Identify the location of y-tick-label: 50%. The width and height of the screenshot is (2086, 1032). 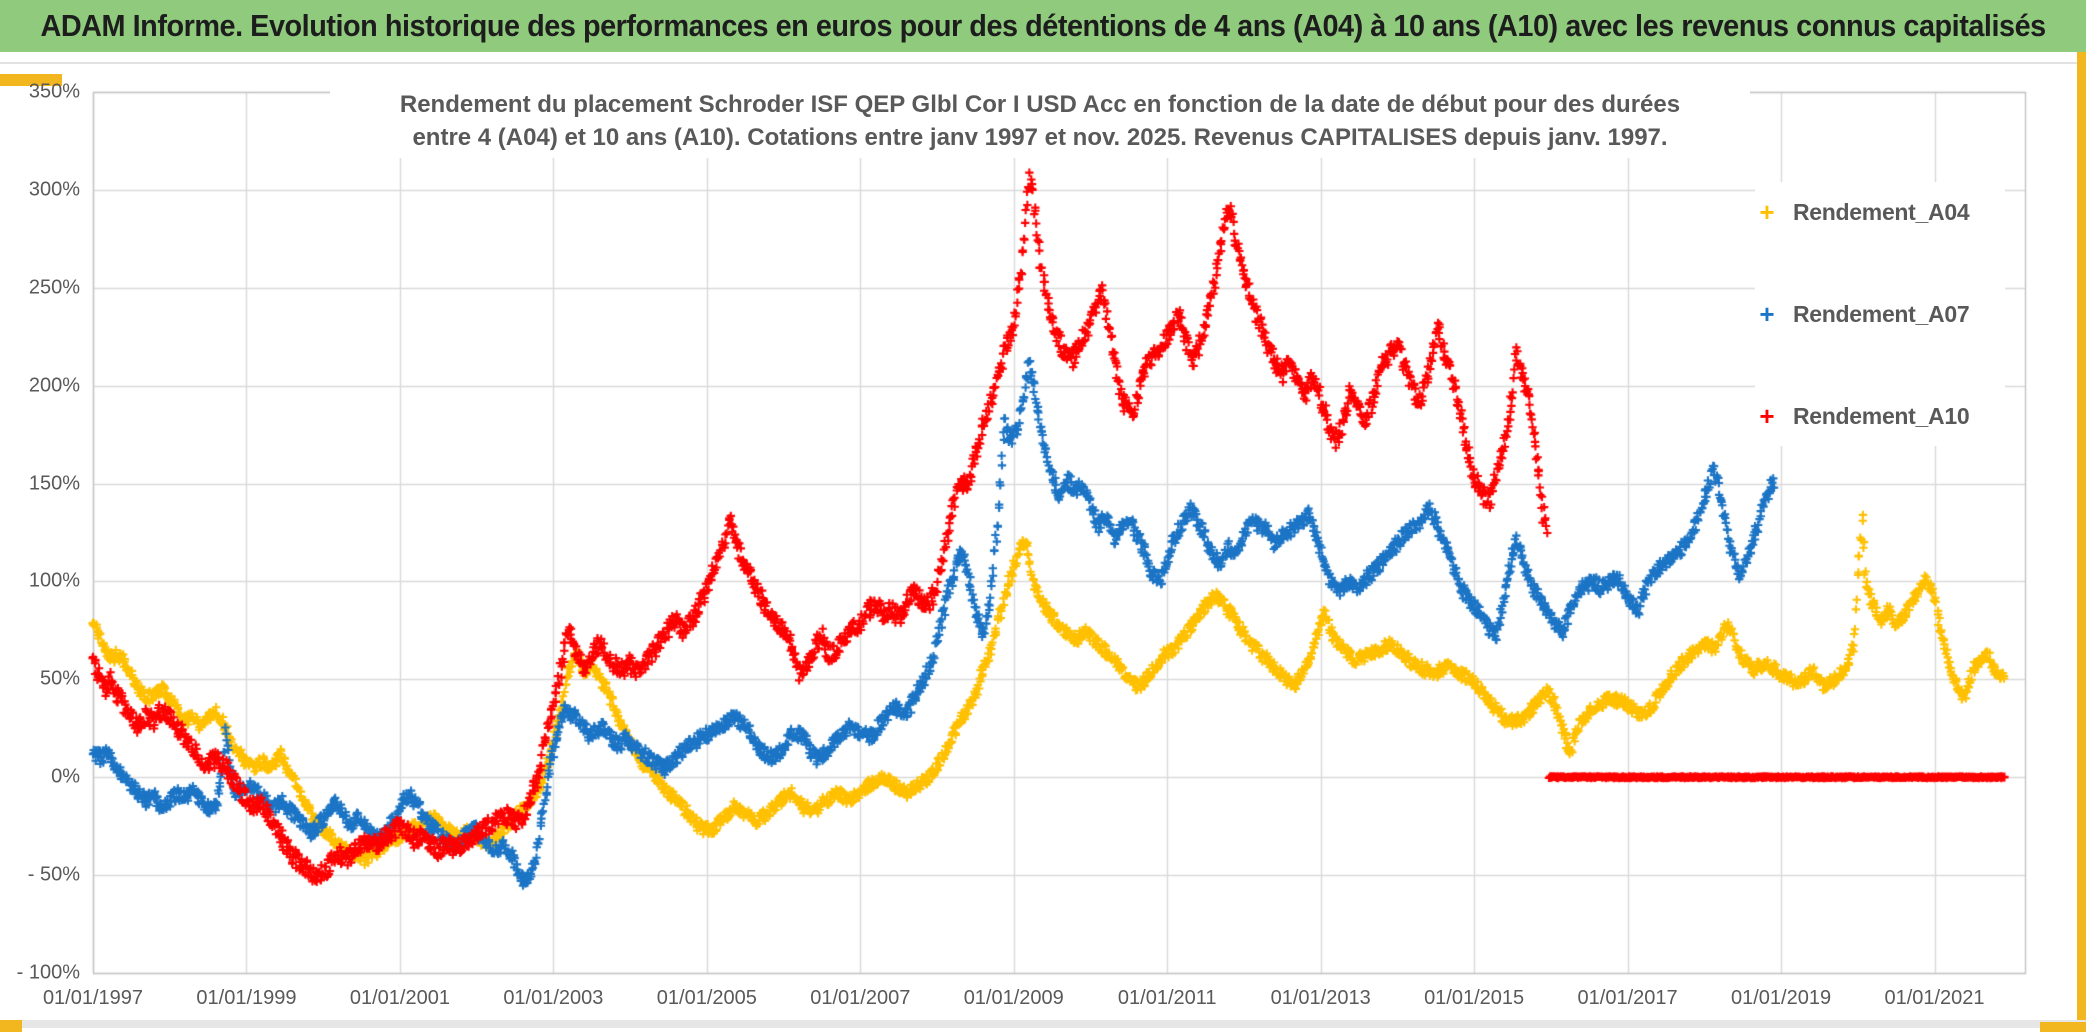
(59, 678).